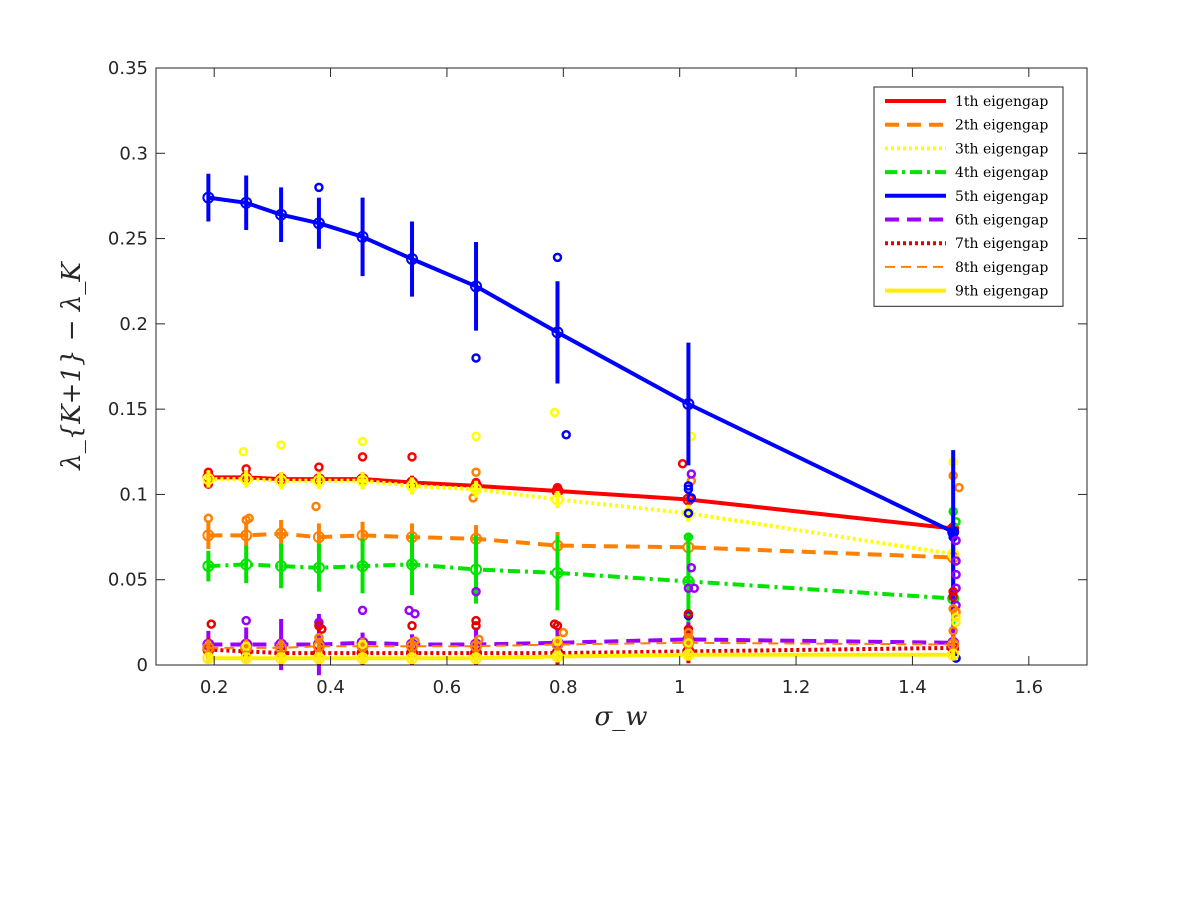 This screenshot has width=1200, height=900. Describe the element at coordinates (1001, 102) in the screenshot. I see `legend-label: 1th eigengap` at that location.